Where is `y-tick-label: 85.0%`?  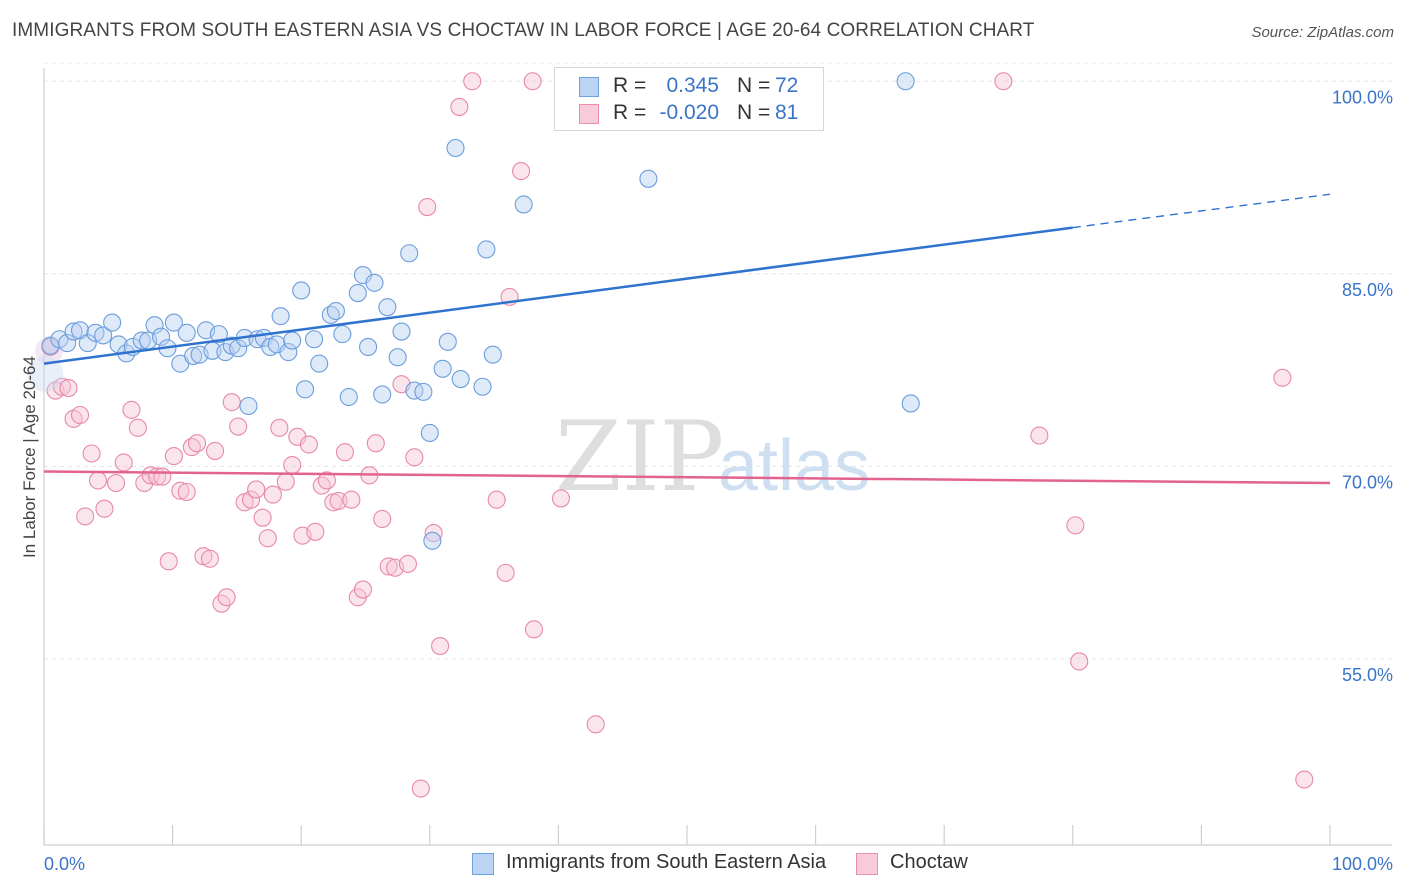
y-tick-label: 85.0% is located at coordinates (1367, 290).